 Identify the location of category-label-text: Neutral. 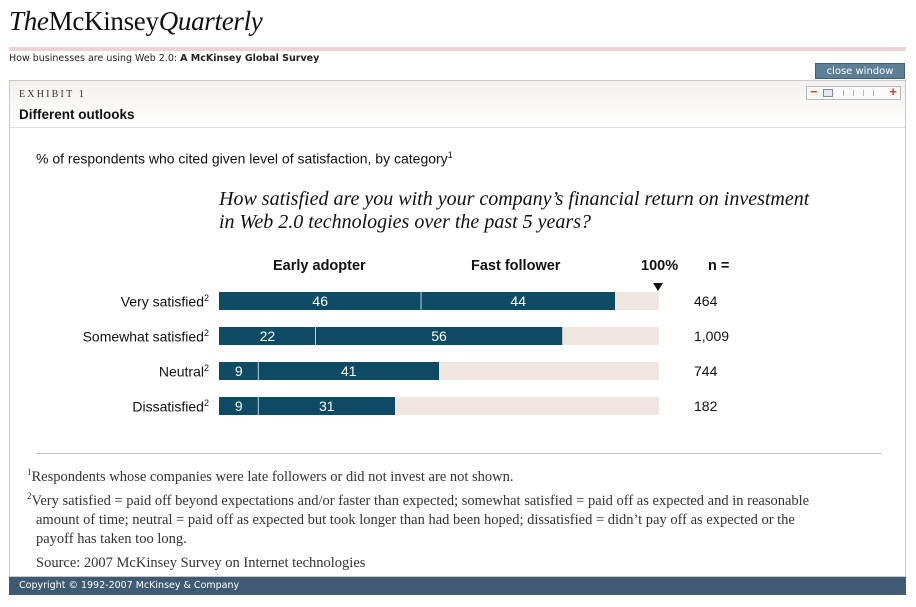
(181, 371).